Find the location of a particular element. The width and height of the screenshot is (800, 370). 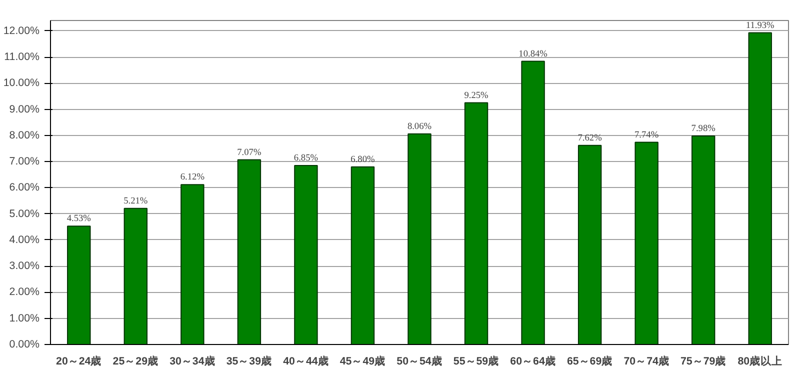

x-tick-label: 35～39歳 is located at coordinates (249, 361).